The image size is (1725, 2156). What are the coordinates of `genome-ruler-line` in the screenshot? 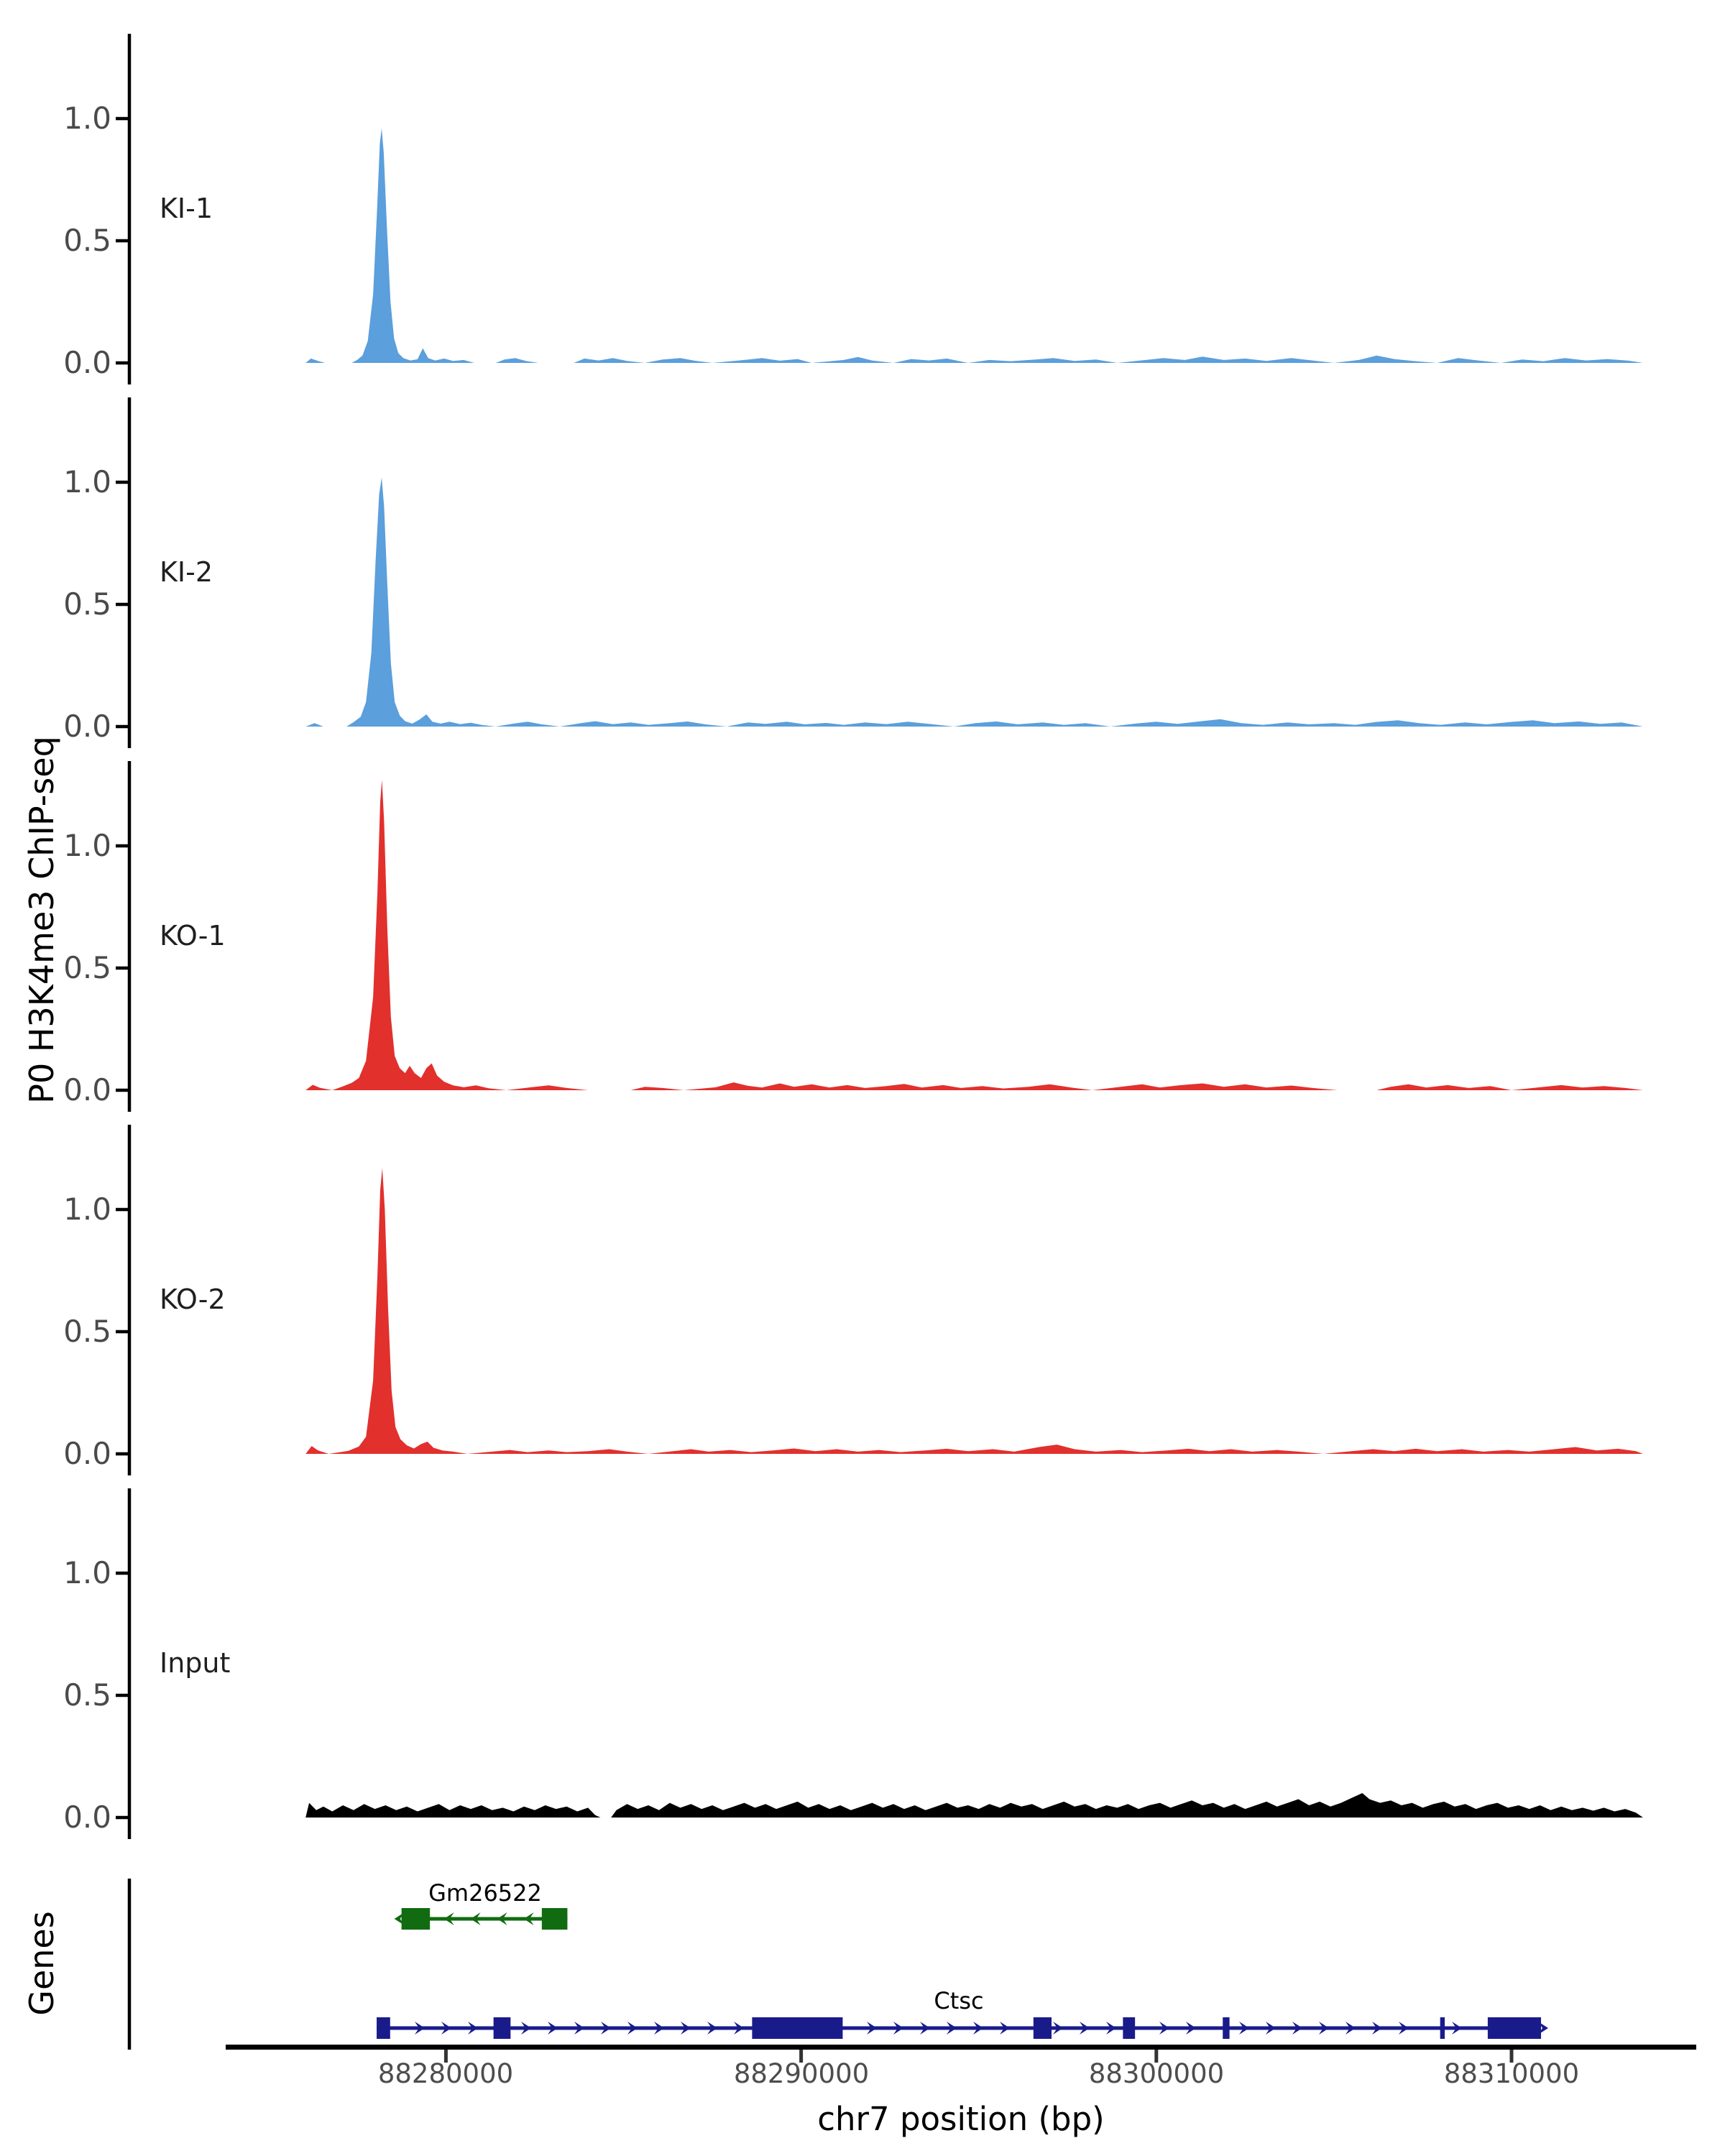 It's located at (961, 2047).